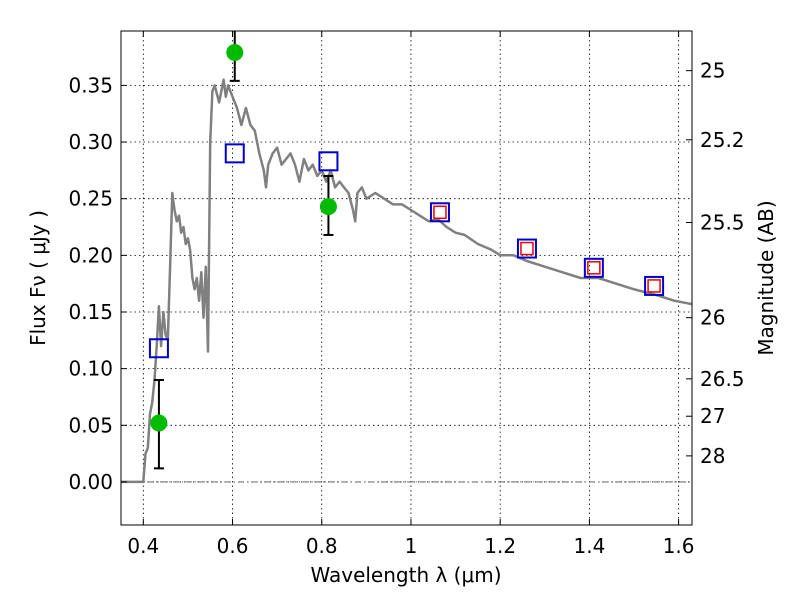 The image size is (800, 600). I want to click on x-axis-label: Wavelength λ (μm), so click(405, 575).